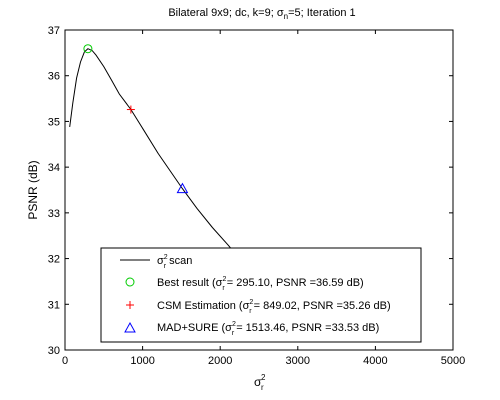 The image size is (500, 400). I want to click on y-tick-label-2: 32, so click(54, 260).